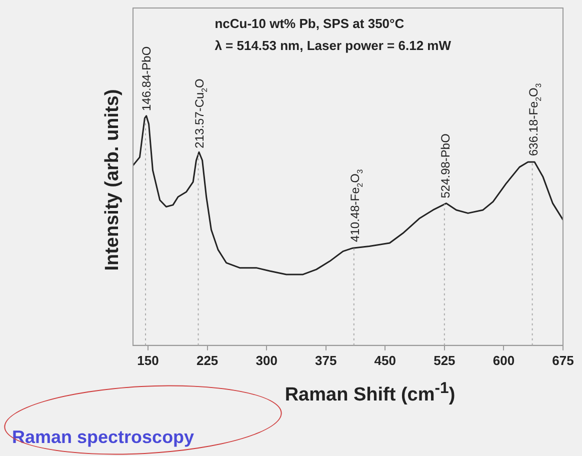  I want to click on x-tick-label: 375, so click(326, 360).